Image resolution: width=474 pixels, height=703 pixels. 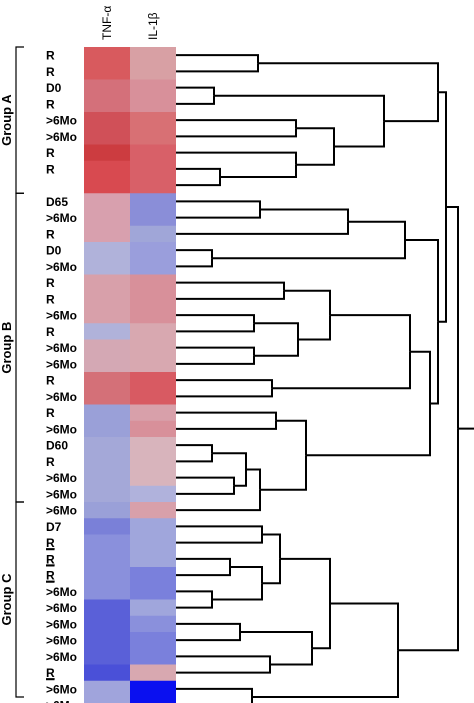 What do you see at coordinates (7, 348) in the screenshot?
I see `group-label: Group B` at bounding box center [7, 348].